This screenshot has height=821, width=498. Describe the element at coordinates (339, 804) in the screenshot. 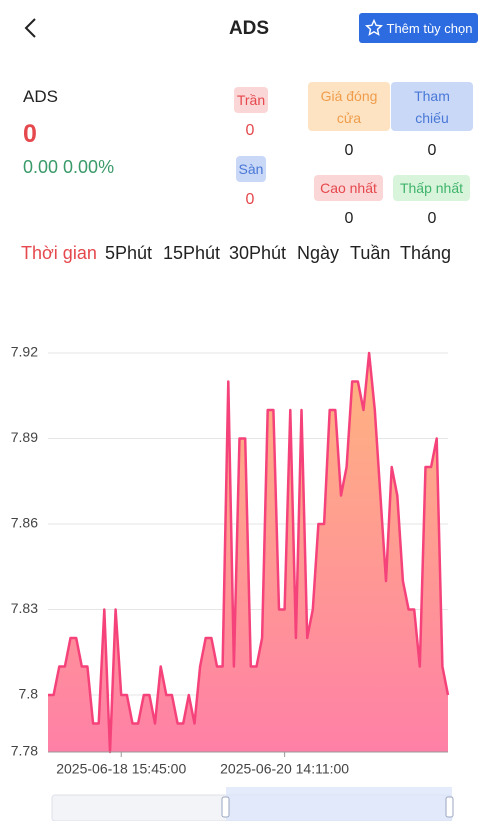

I see `zoom-window` at that location.